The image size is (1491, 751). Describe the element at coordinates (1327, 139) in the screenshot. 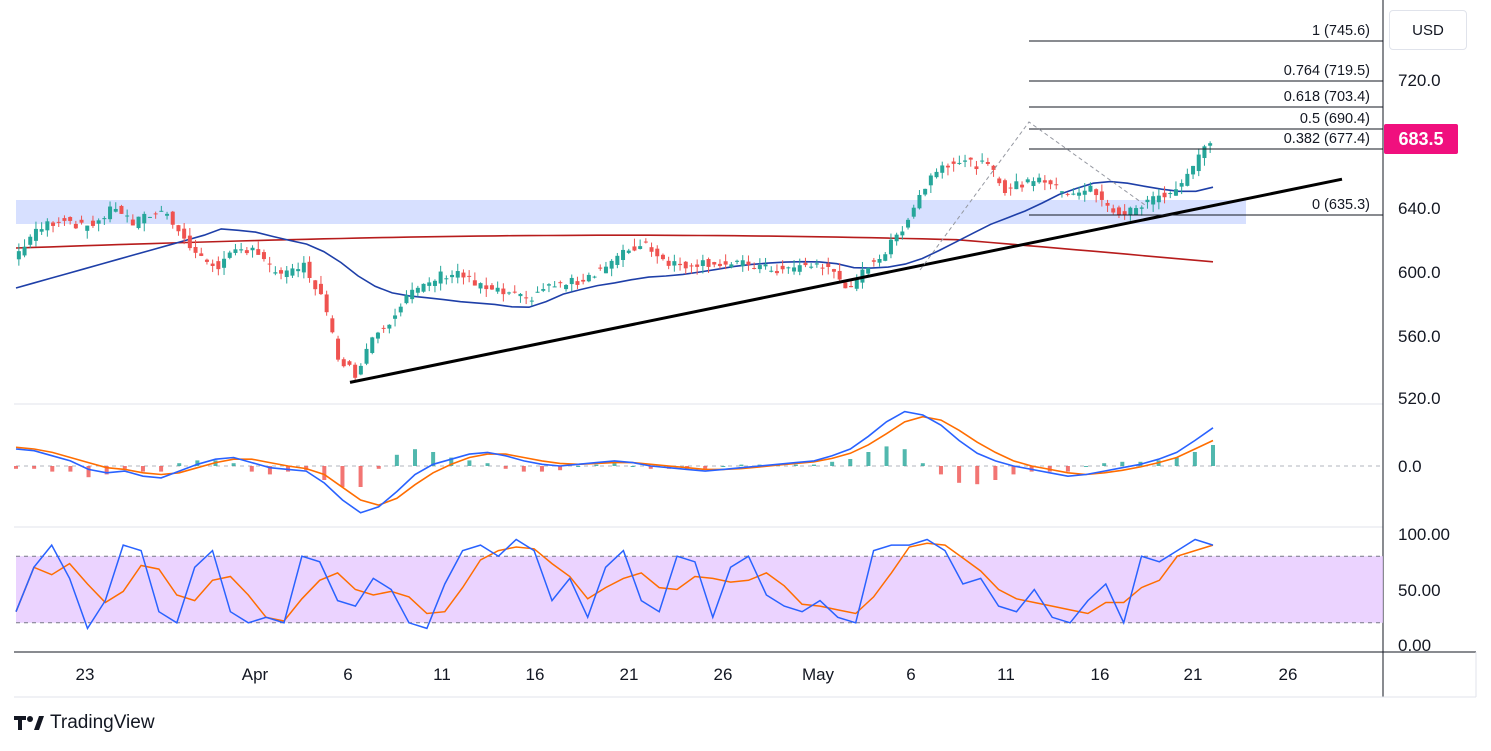

I see `fib-level-label: 0.382 (677.4)` at that location.